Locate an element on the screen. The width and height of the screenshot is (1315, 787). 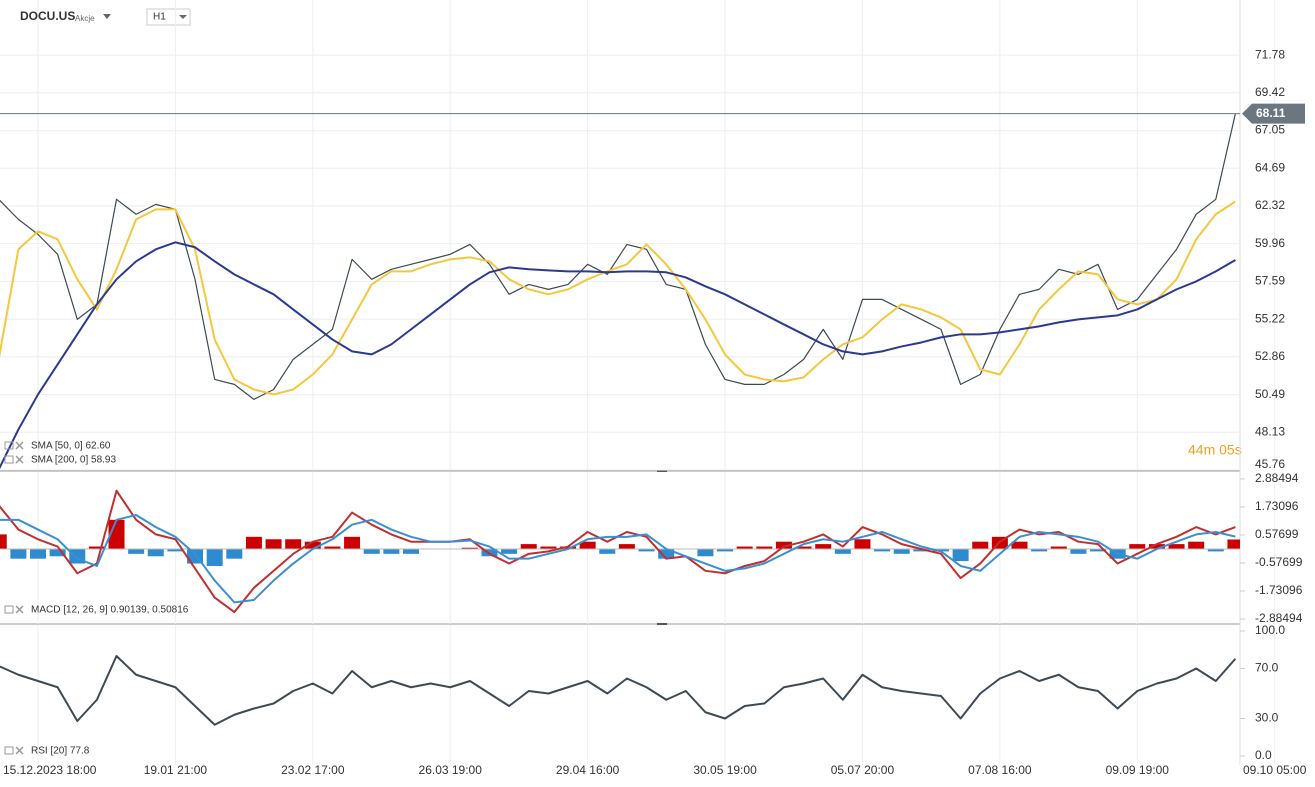
legend-entry: SMA [200, 0] 58.93 is located at coordinates (73, 460).